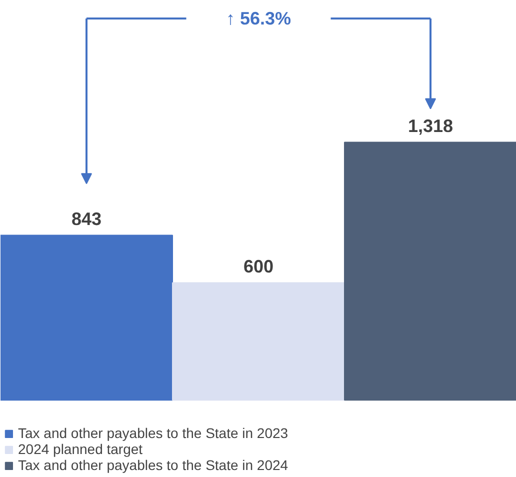 Image resolution: width=516 pixels, height=477 pixels. I want to click on data-label: 1,318, so click(431, 126).